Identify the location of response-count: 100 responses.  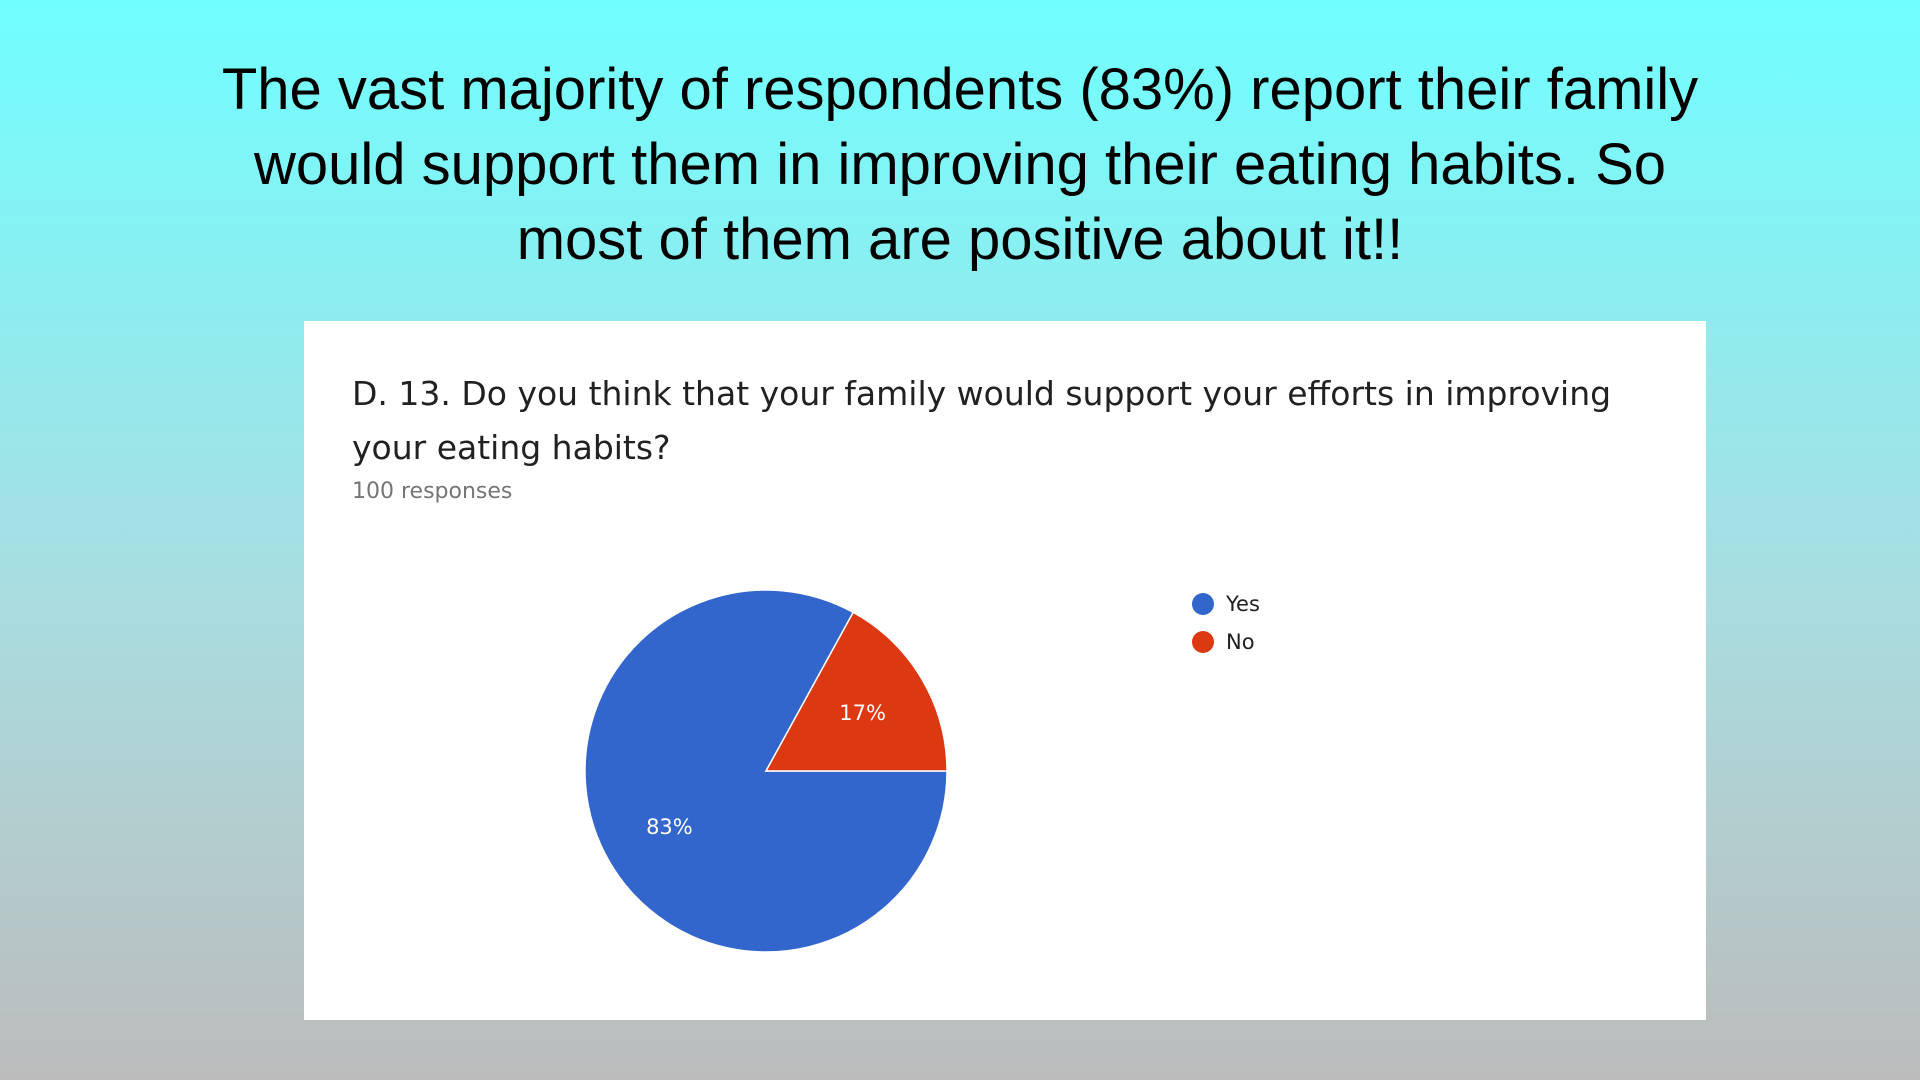
(432, 491).